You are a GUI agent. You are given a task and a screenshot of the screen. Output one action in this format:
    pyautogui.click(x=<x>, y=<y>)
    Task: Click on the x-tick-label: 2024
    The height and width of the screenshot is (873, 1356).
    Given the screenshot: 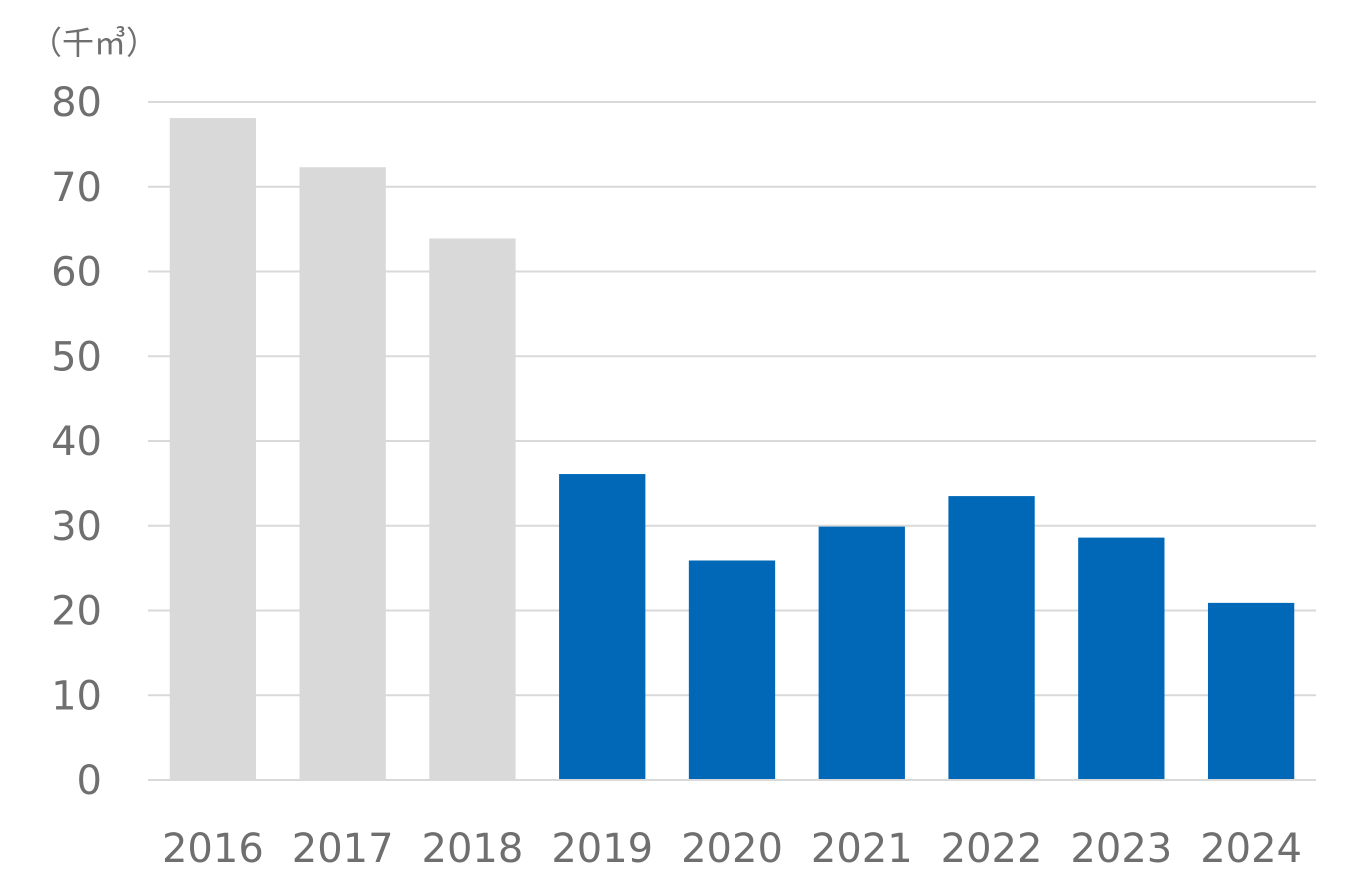 What is the action you would take?
    pyautogui.click(x=1251, y=849)
    